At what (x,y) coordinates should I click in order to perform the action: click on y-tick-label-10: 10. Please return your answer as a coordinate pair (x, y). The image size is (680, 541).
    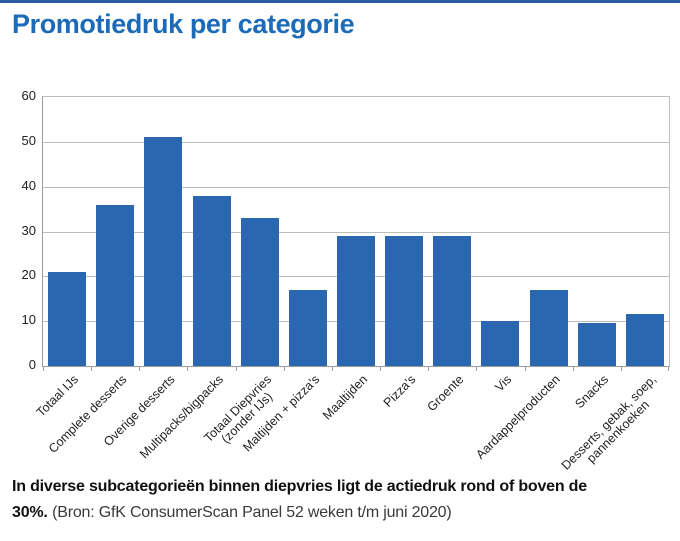
    Looking at the image, I should click on (28, 320).